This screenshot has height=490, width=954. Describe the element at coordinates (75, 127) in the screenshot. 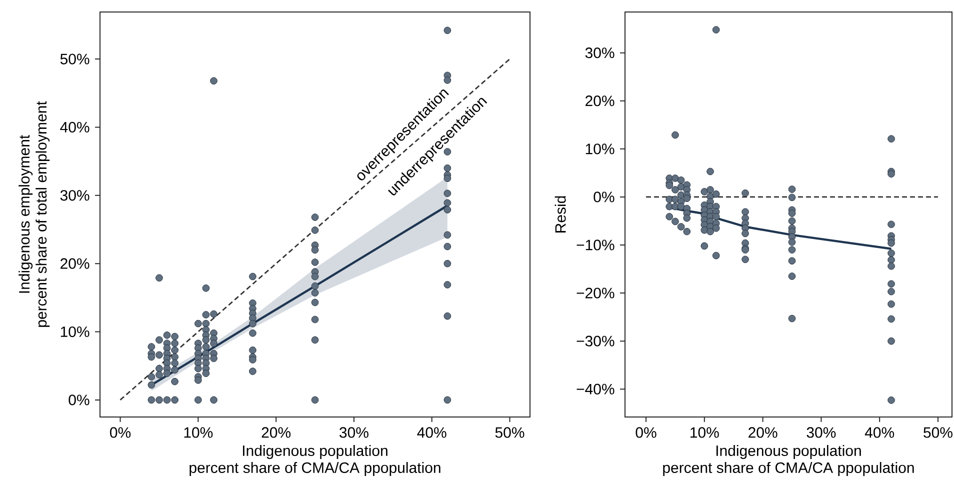

I see `y-tick-label: 40%` at that location.